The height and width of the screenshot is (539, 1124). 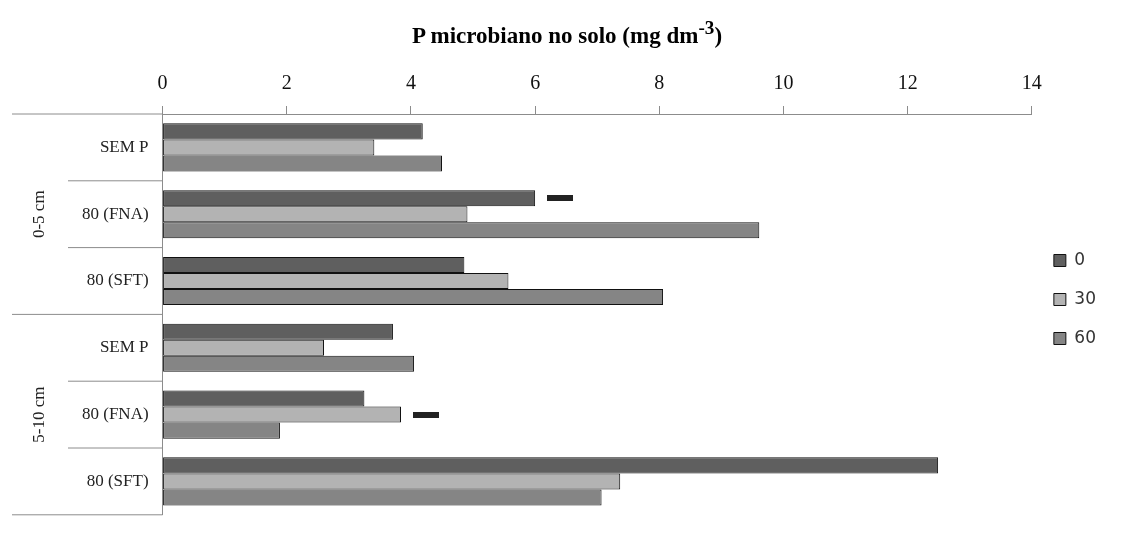 I want to click on x-tick-label: 12, so click(x=907, y=82).